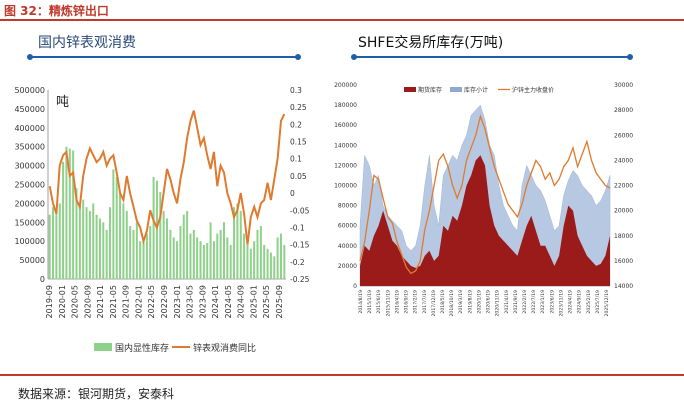 The height and width of the screenshot is (415, 684). I want to click on legend-label-price: 沪锌主力收盘价, so click(533, 90).